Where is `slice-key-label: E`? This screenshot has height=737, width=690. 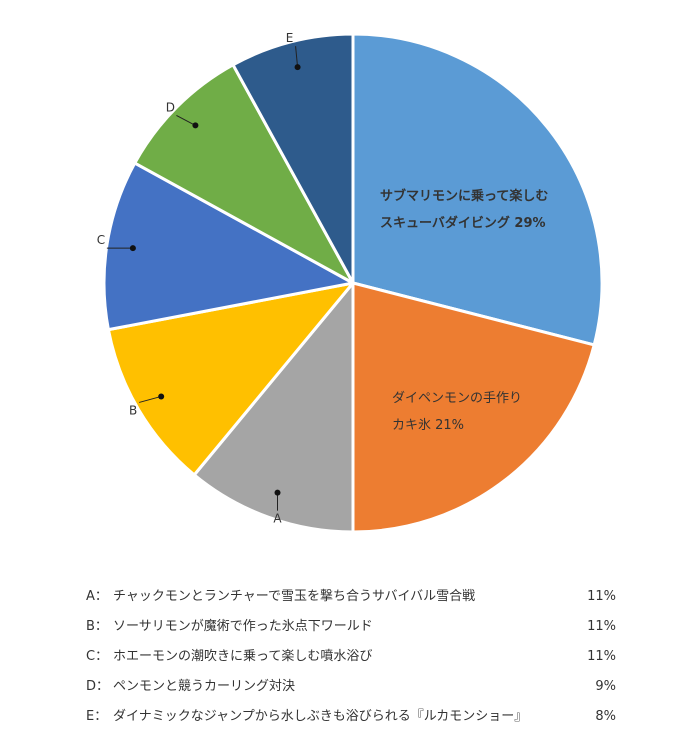 slice-key-label: E is located at coordinates (290, 38).